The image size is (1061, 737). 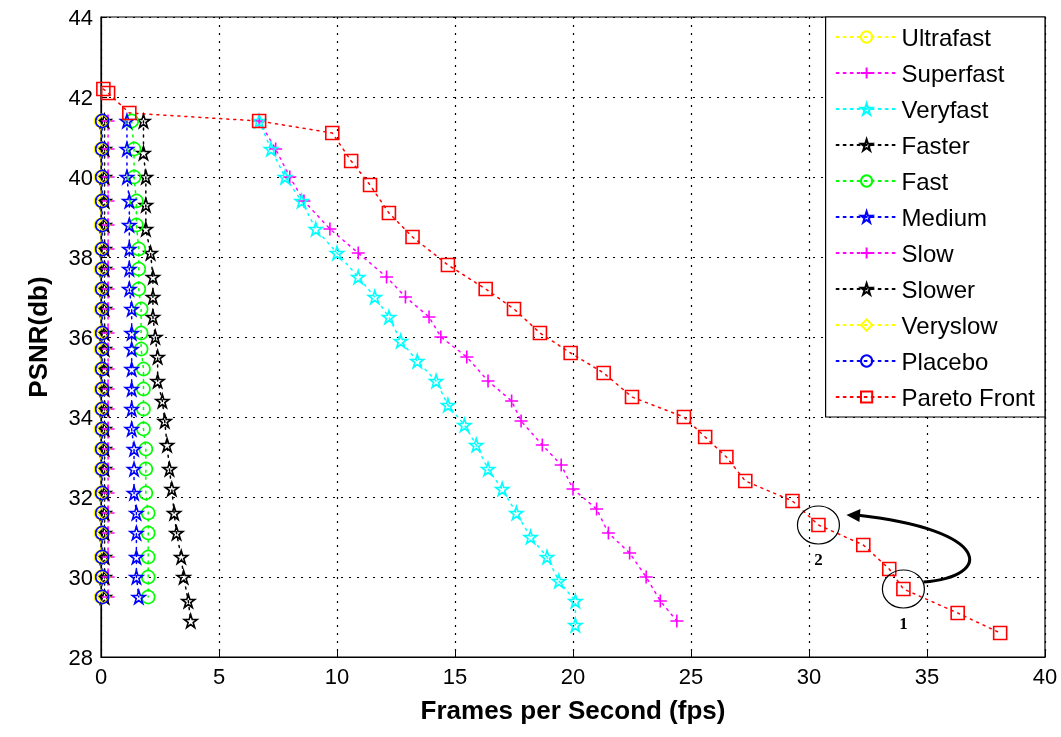 What do you see at coordinates (928, 253) in the screenshot?
I see `legend-label: Slow` at bounding box center [928, 253].